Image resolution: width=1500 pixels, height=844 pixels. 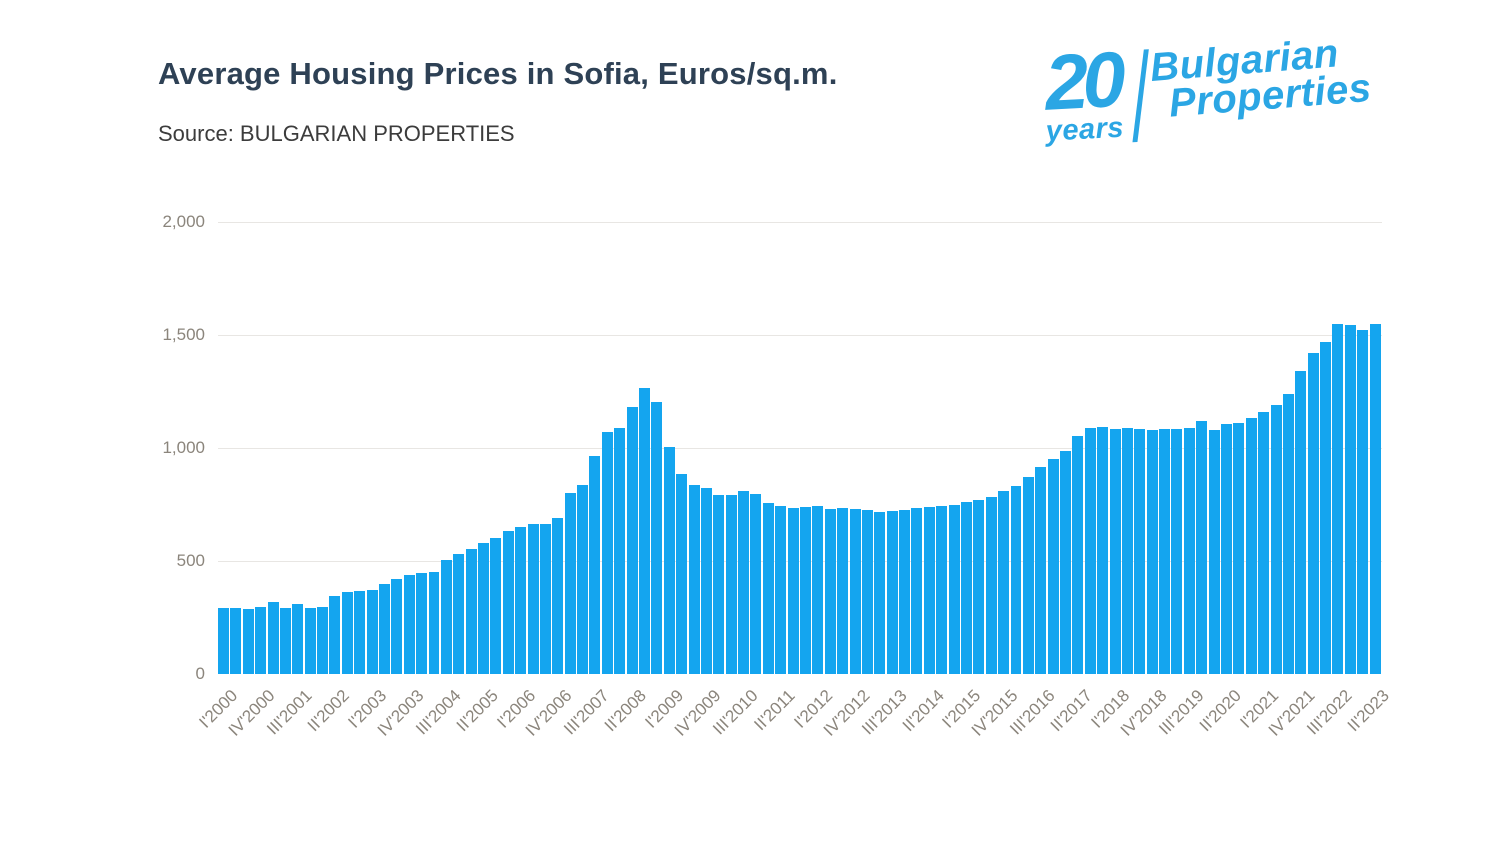 I want to click on bar-III'2005, so click(x=496, y=606).